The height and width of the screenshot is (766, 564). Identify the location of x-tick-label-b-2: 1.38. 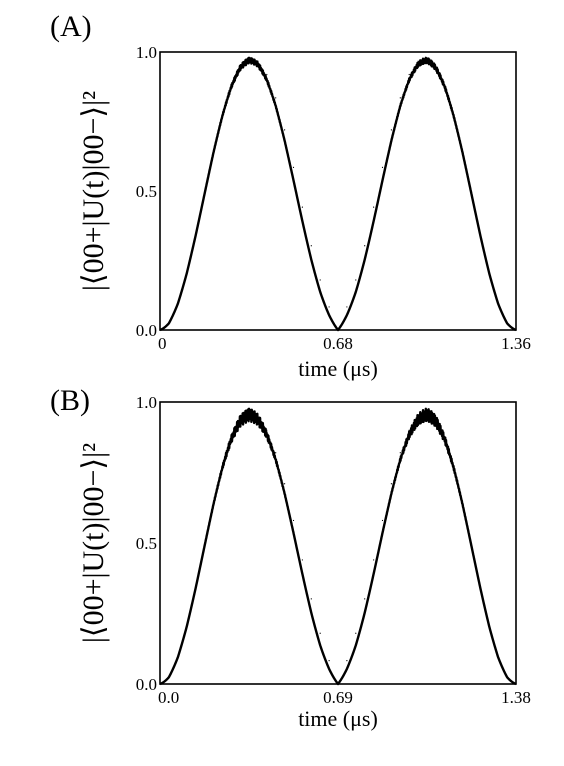
(516, 697).